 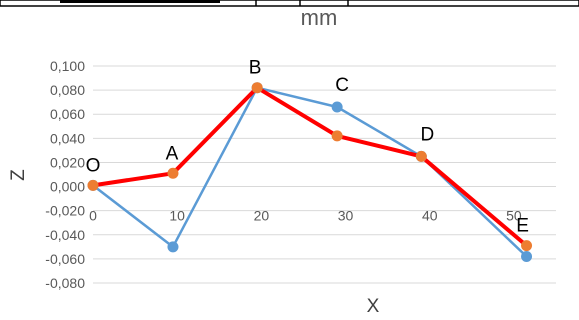 What do you see at coordinates (93, 216) in the screenshot?
I see `x-tick-label: 0` at bounding box center [93, 216].